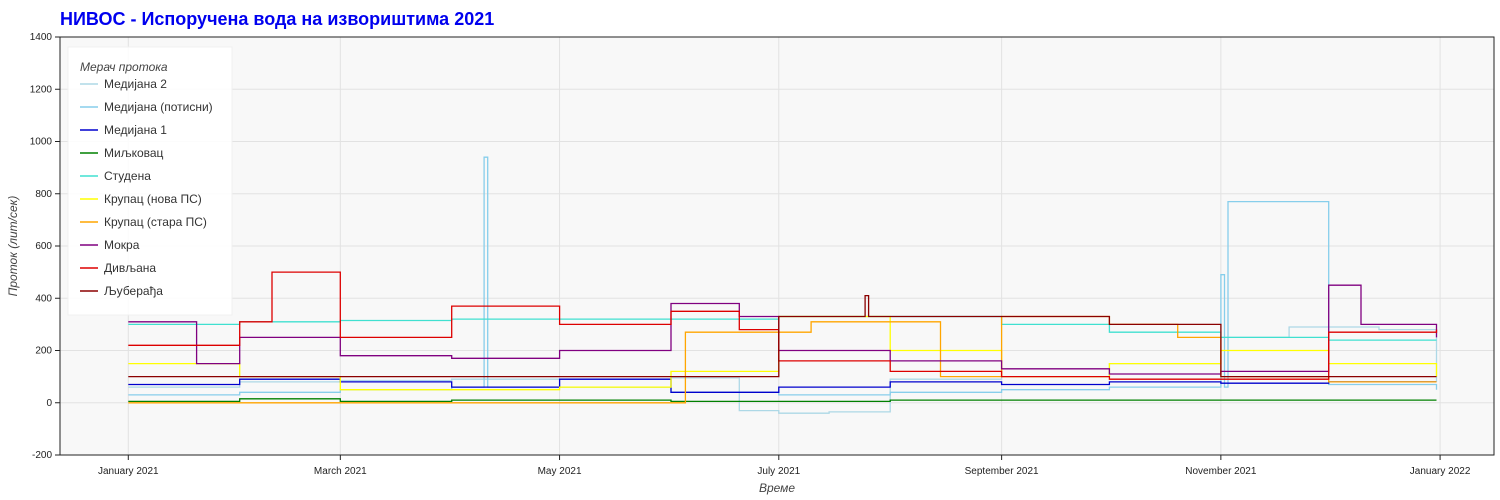 This screenshot has width=1500, height=500. I want to click on x-tick-label: September 2021, so click(1002, 471).